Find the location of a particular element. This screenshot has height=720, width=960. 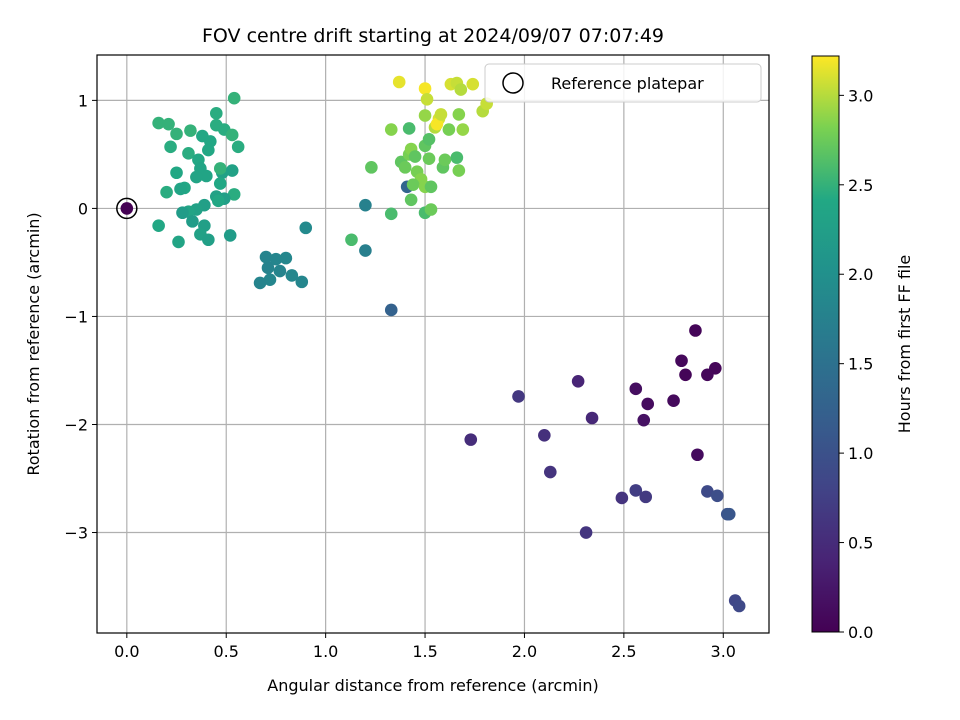

x-tick-label: 3.0 is located at coordinates (723, 651).